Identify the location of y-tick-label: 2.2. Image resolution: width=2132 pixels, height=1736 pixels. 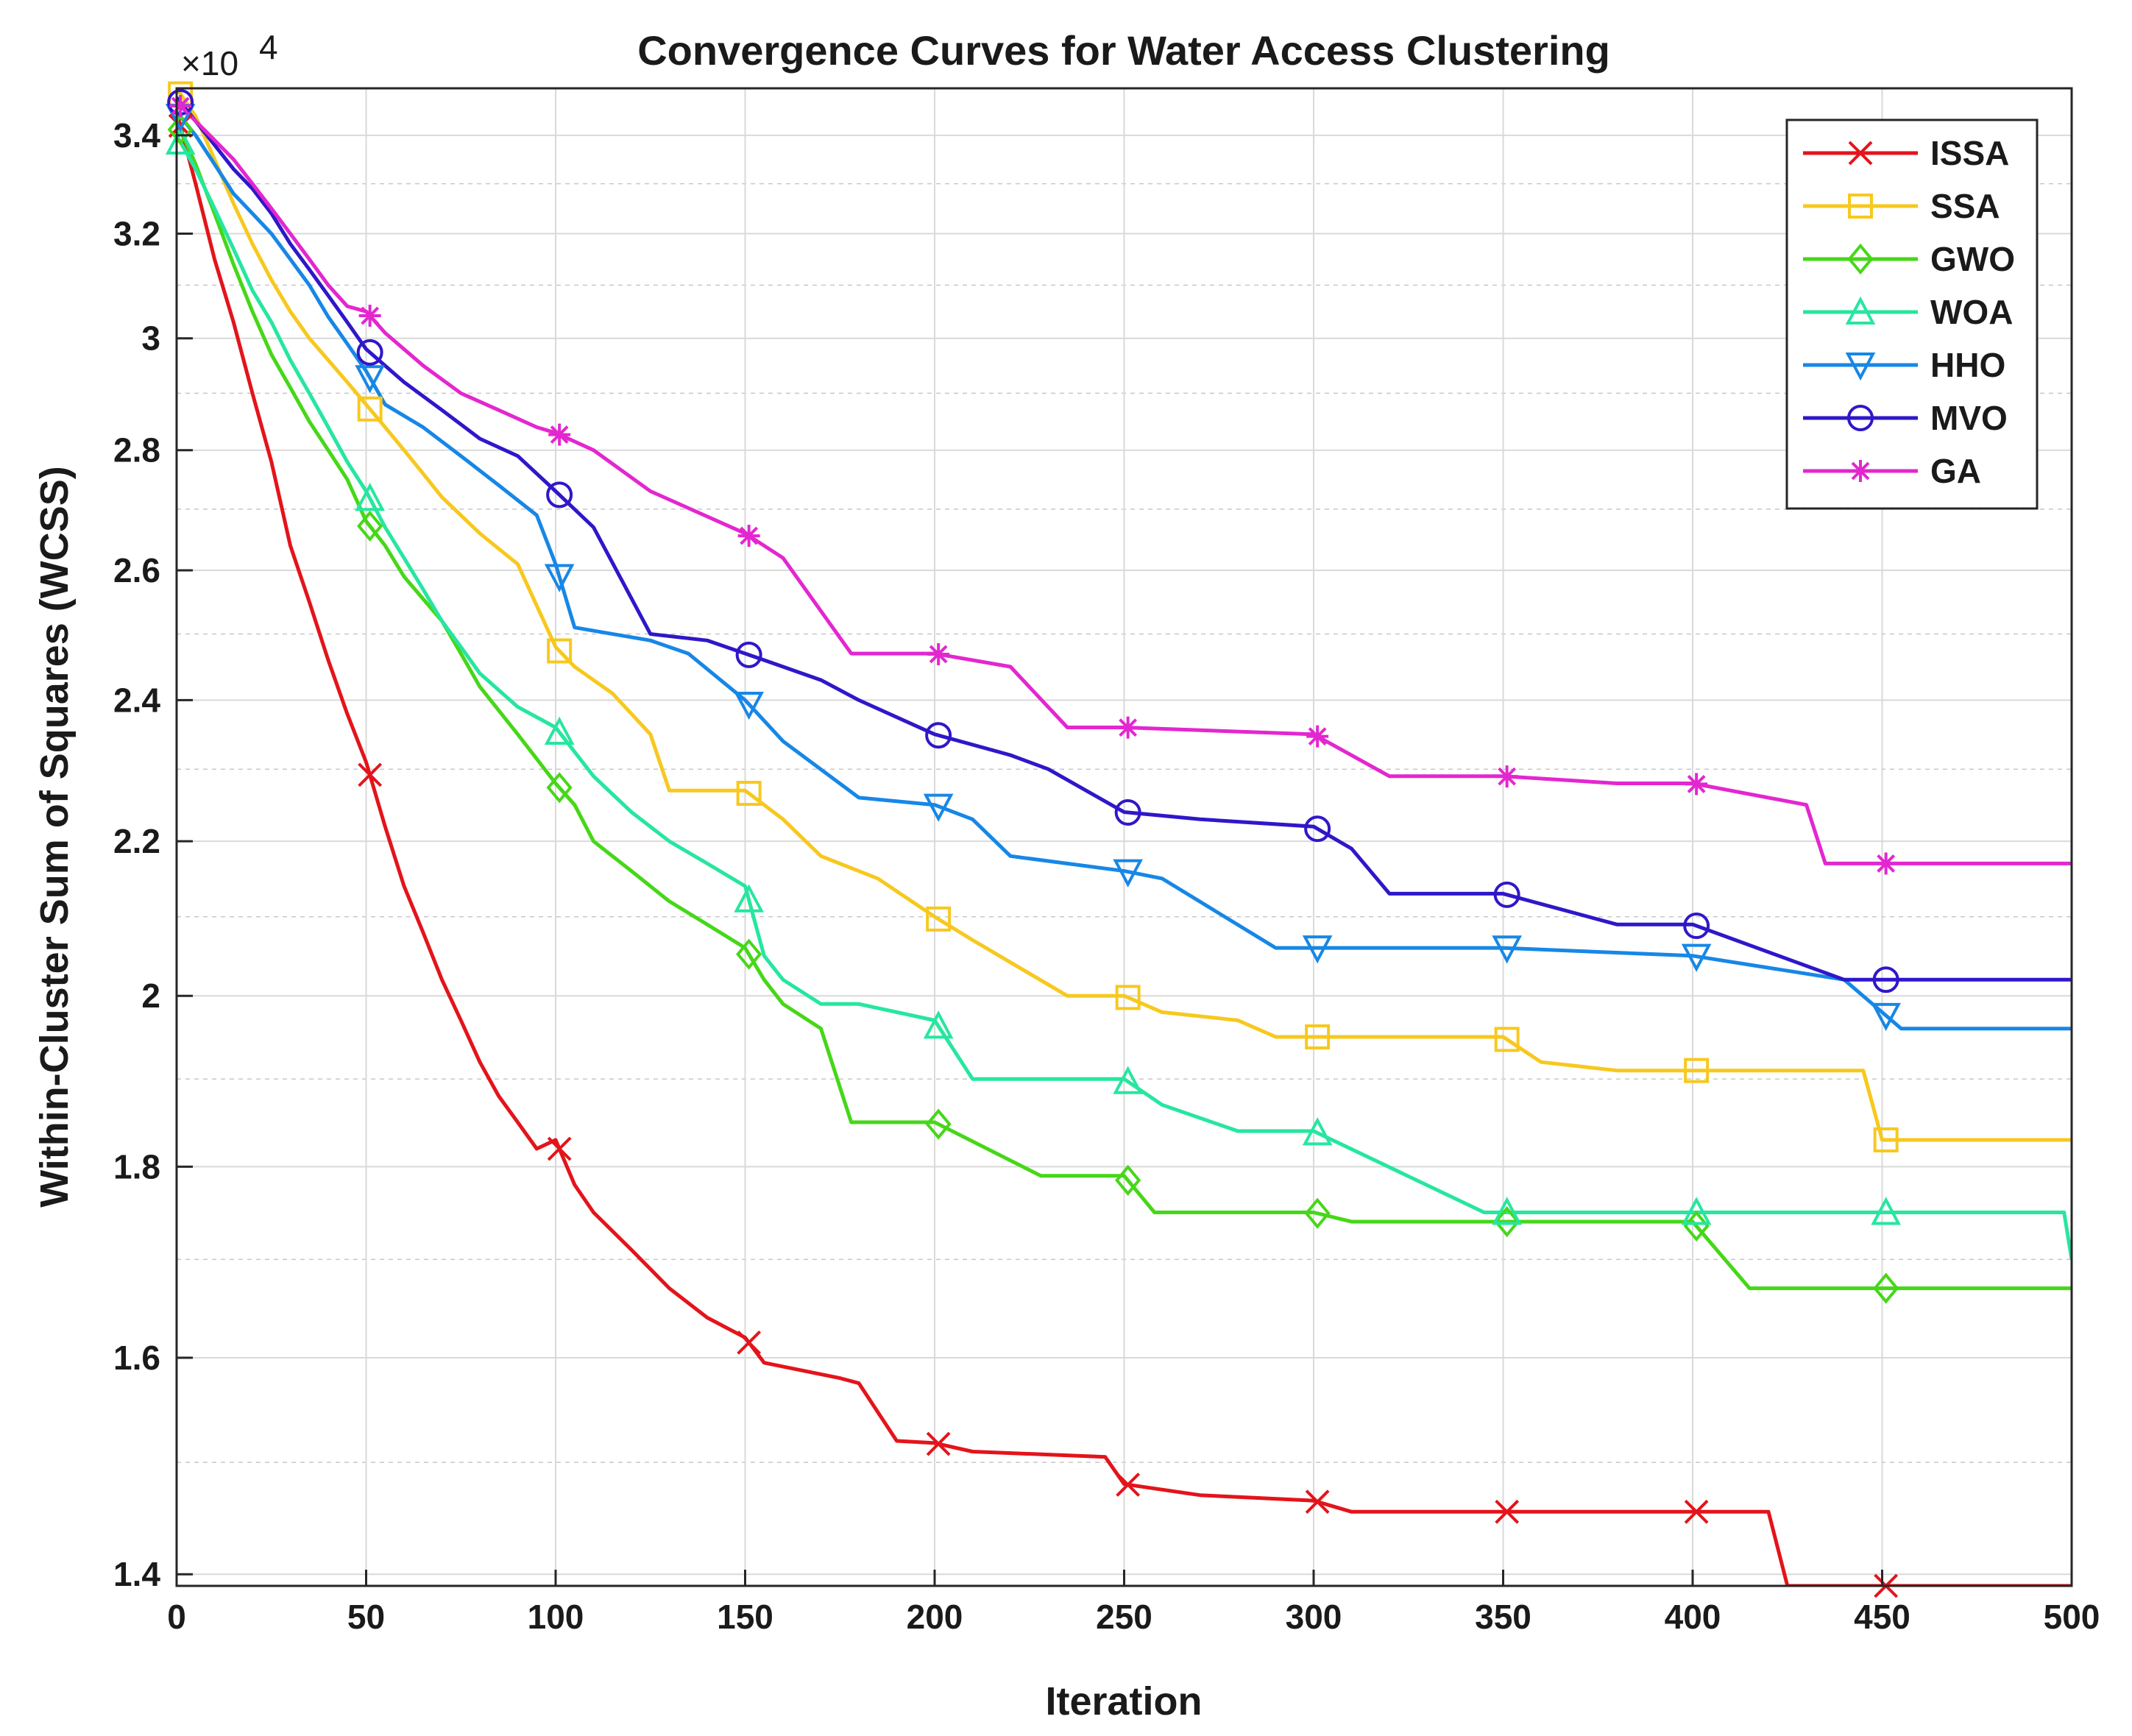
(136, 841).